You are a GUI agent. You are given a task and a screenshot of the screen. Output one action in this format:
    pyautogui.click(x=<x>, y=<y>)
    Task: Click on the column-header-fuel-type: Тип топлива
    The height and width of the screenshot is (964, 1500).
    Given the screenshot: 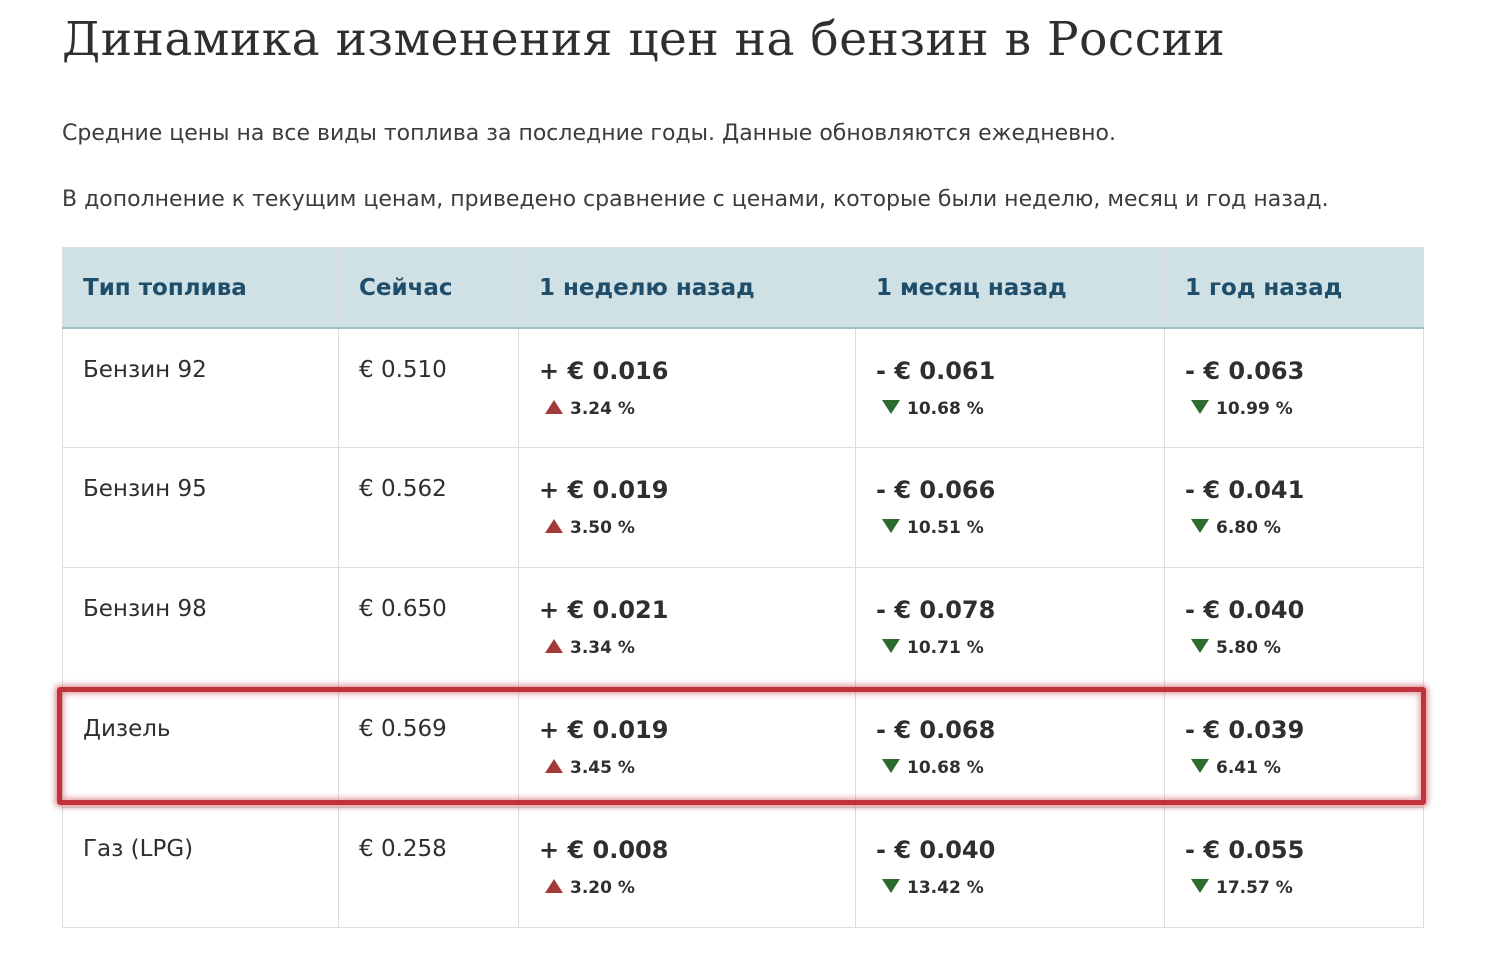 What is the action you would take?
    pyautogui.click(x=200, y=288)
    